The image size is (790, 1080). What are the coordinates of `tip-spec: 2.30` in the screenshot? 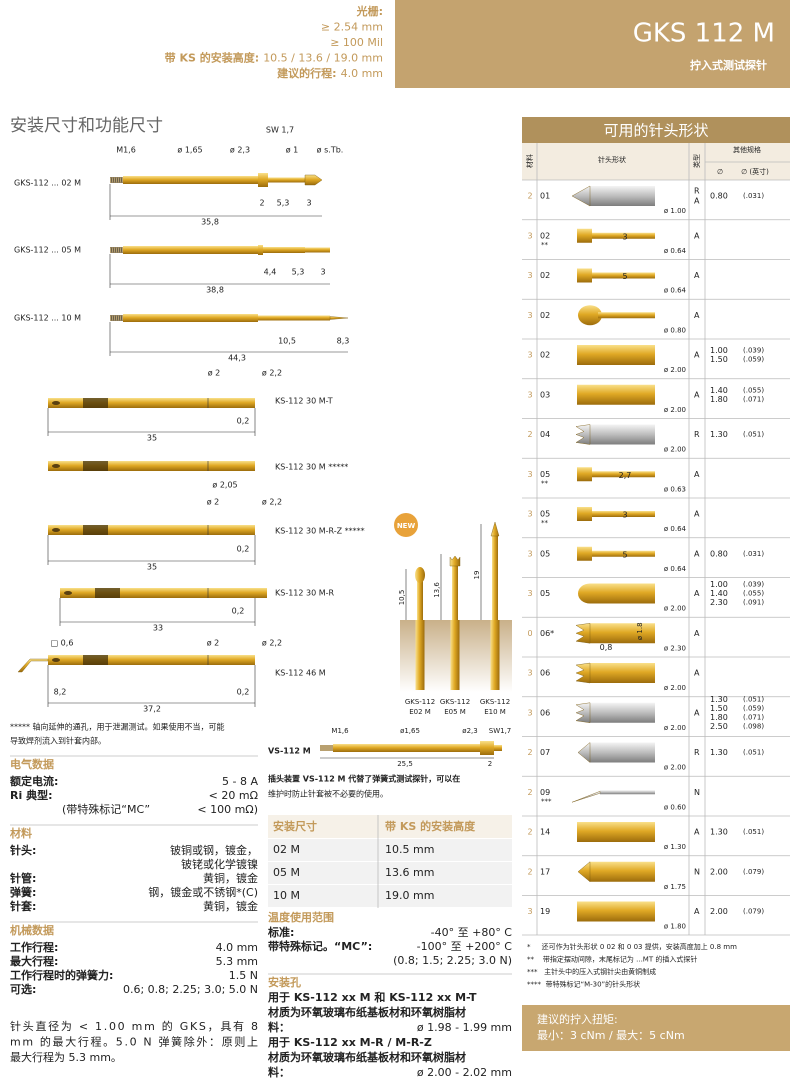 It's located at (719, 602).